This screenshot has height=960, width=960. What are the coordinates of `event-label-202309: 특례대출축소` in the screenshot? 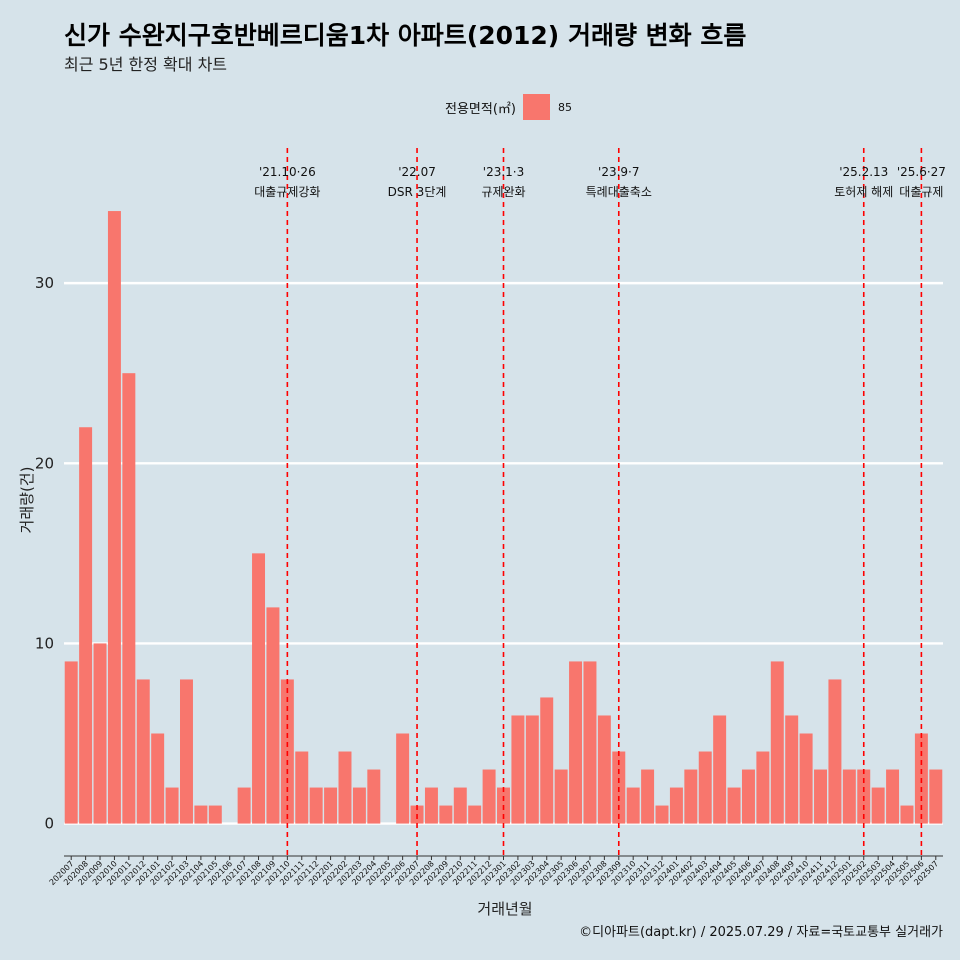 It's located at (619, 192).